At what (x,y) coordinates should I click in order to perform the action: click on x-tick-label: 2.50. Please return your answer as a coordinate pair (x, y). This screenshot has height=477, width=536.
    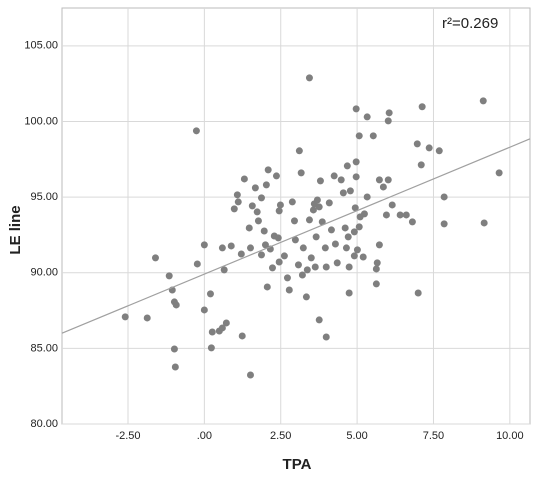
    Looking at the image, I should click on (280, 436).